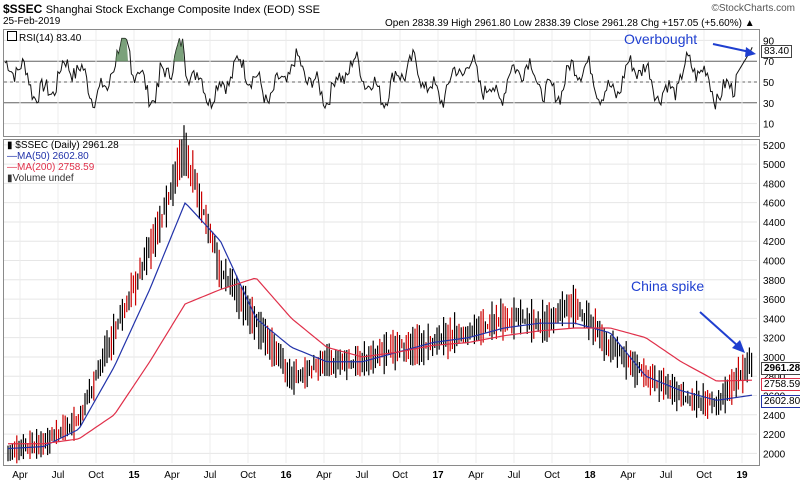 Image resolution: width=800 pixels, height=482 pixels. What do you see at coordinates (769, 104) in the screenshot?
I see `rsi-y-tick-label: 30` at bounding box center [769, 104].